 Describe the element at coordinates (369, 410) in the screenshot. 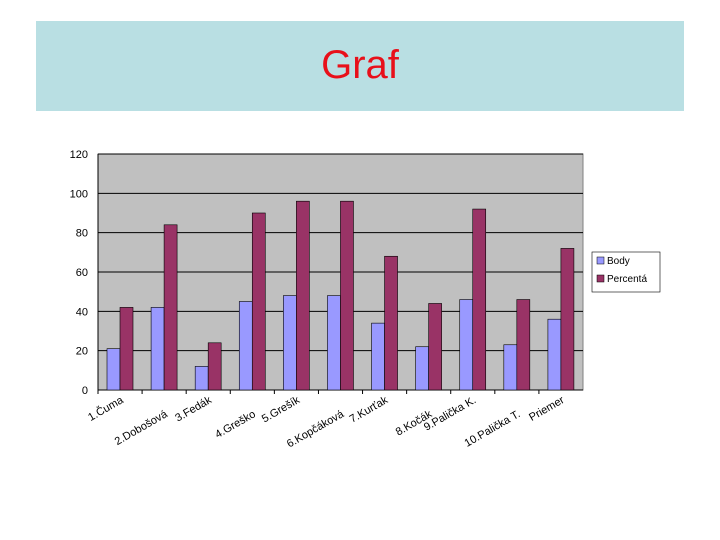

I see `category-label: 7.Kurťak` at that location.